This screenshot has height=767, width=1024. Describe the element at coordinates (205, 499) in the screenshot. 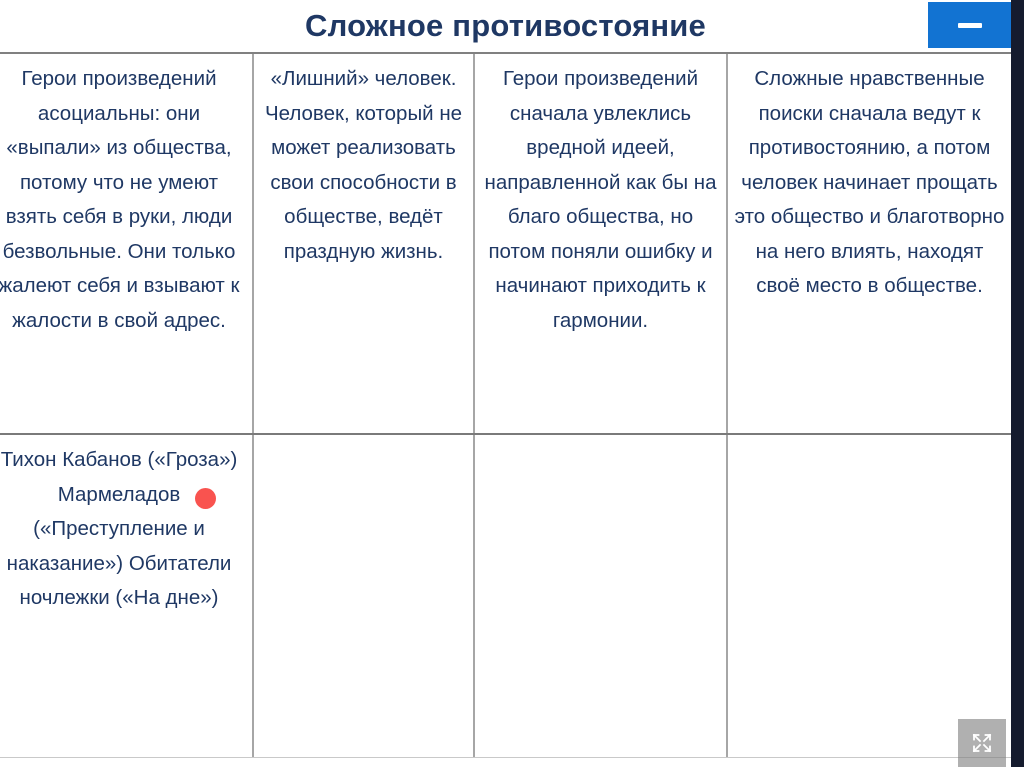

I see `red-dot-marker-icon` at that location.